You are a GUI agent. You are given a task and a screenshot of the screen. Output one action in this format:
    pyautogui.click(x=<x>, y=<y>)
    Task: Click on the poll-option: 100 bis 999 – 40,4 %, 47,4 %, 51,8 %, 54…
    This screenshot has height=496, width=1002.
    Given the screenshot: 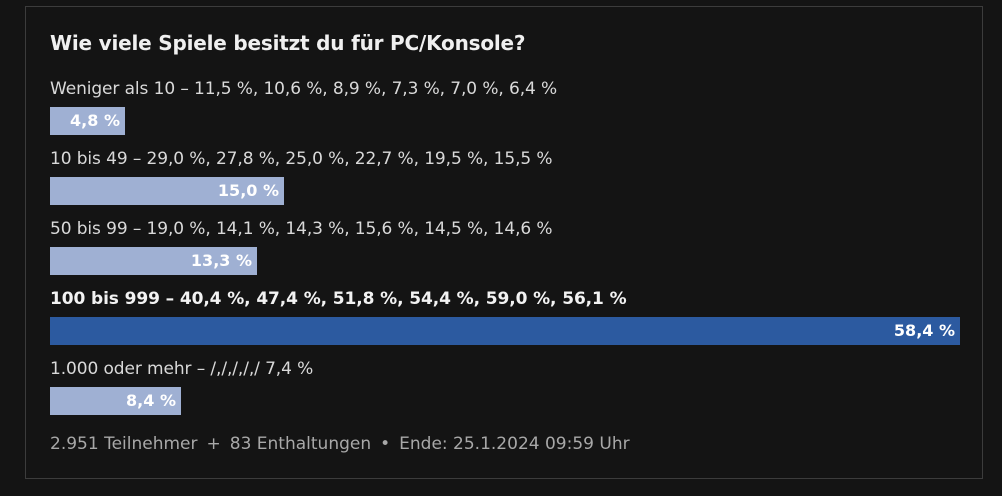 What is the action you would take?
    pyautogui.click(x=506, y=316)
    